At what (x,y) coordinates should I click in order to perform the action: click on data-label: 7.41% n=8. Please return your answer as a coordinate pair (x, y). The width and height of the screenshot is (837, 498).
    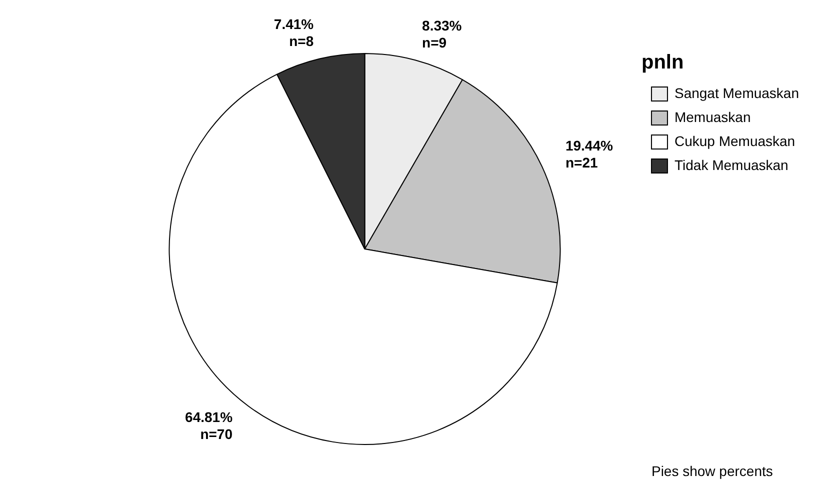
    Looking at the image, I should click on (294, 32).